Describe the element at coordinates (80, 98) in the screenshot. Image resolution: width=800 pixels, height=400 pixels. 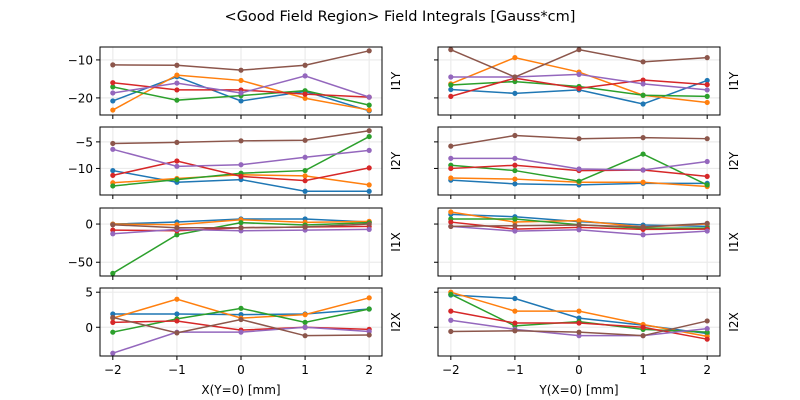
I see `y-tick-label: −20` at that location.